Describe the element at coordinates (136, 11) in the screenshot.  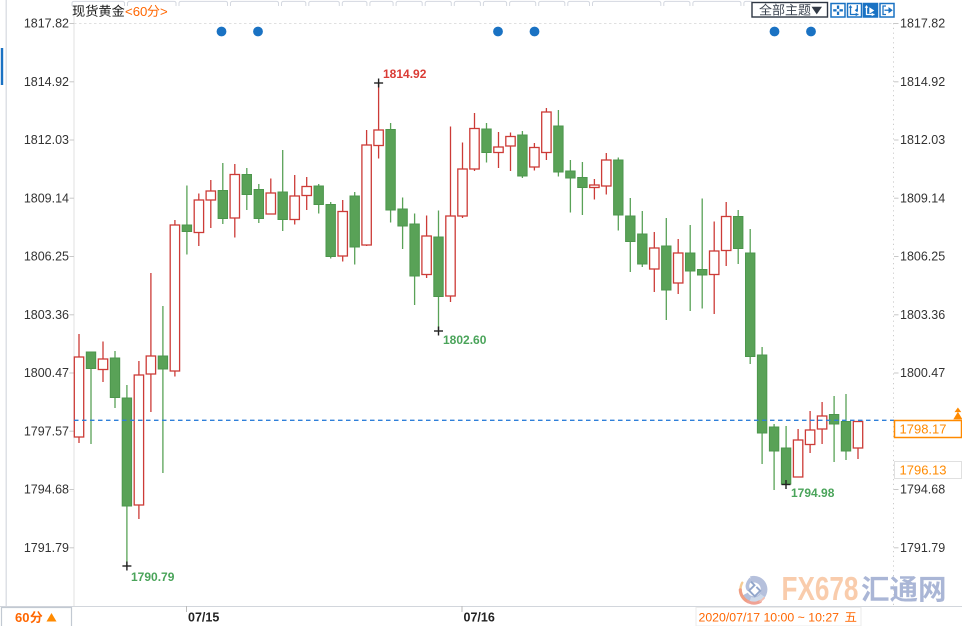
I see `svg-text: <60` at that location.